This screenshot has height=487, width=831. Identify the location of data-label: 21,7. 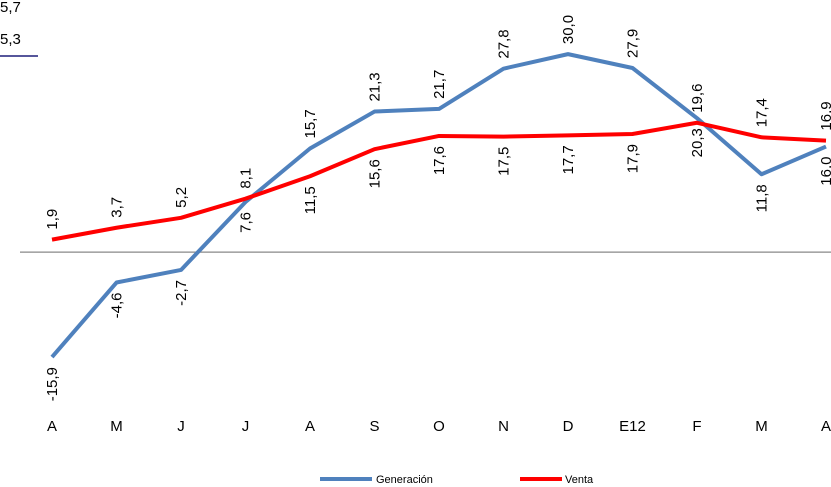
(439, 84).